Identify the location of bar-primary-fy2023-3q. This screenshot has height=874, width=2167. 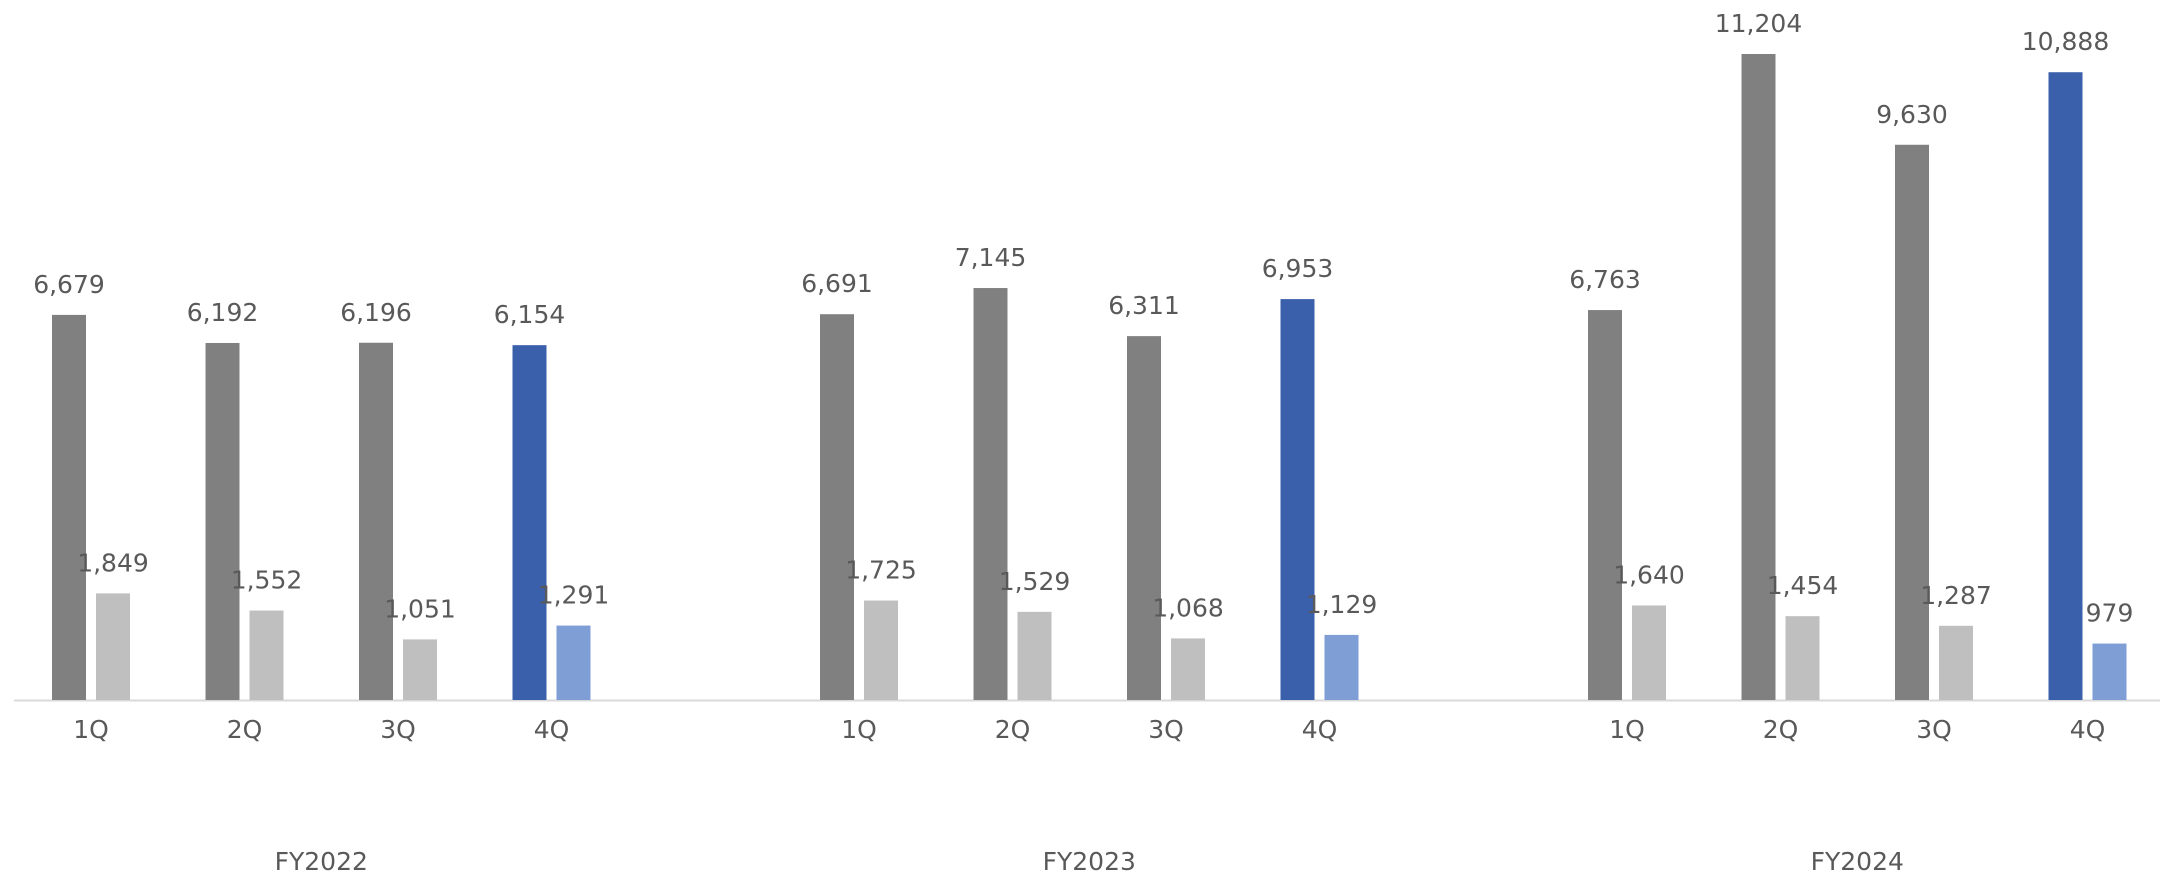
(1144, 518).